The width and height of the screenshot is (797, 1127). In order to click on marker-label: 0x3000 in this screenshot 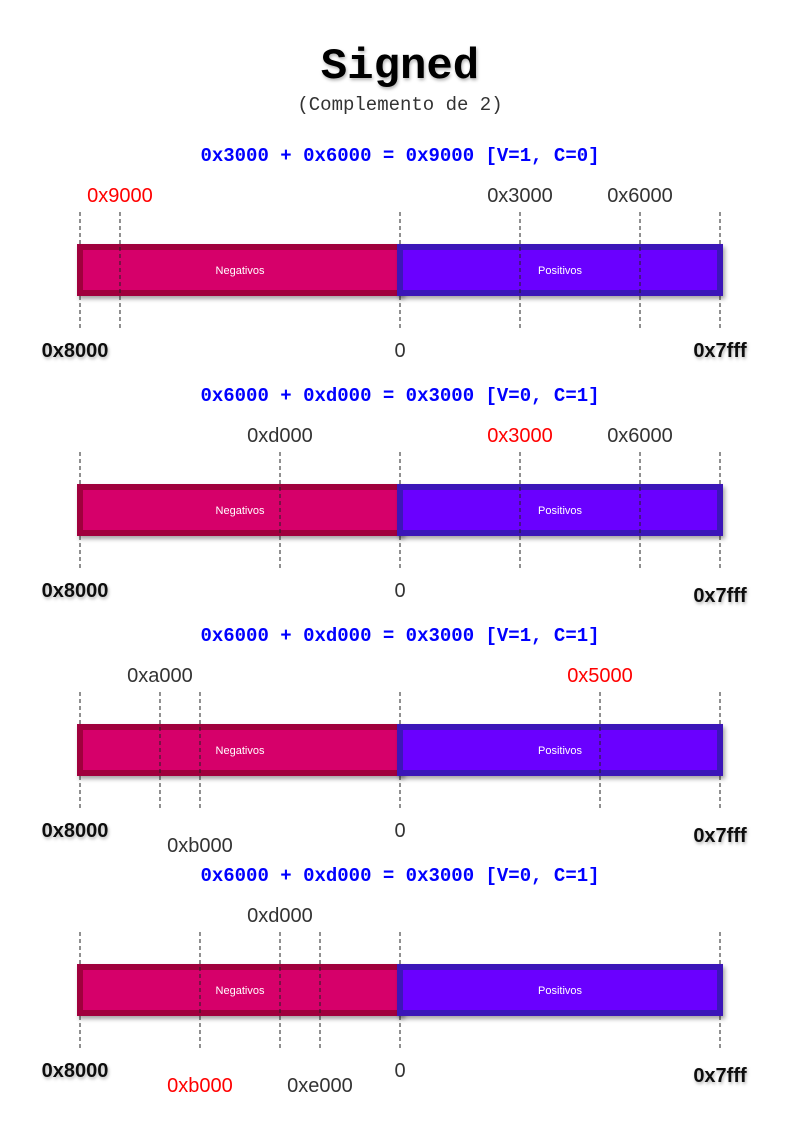, I will do `click(520, 196)`.